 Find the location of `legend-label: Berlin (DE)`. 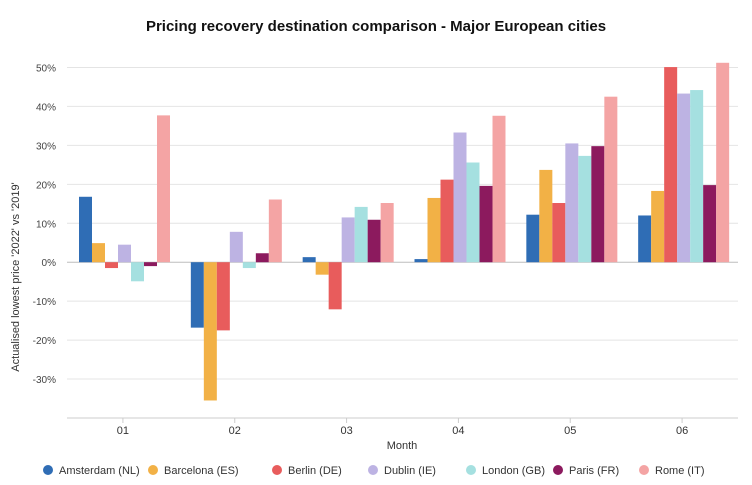

legend-label: Berlin (DE) is located at coordinates (315, 471).